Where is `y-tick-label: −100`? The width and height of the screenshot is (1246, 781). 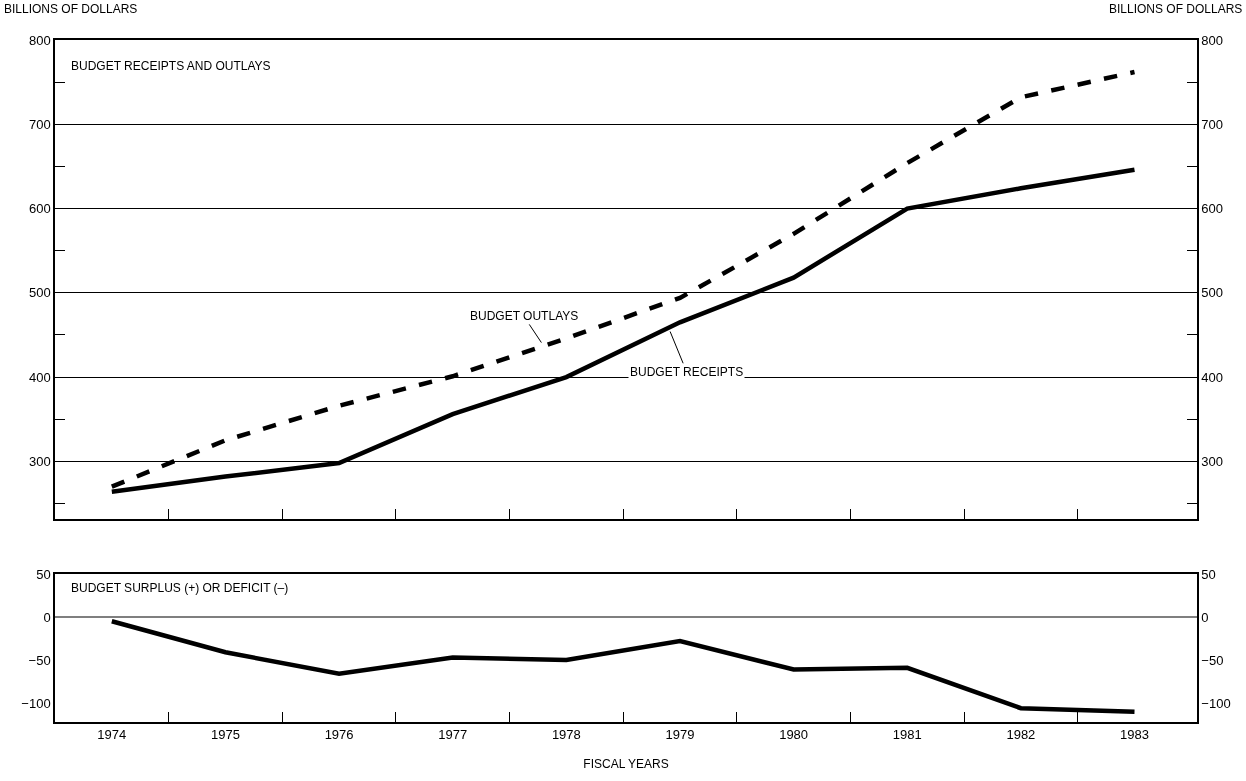 y-tick-label: −100 is located at coordinates (36, 703).